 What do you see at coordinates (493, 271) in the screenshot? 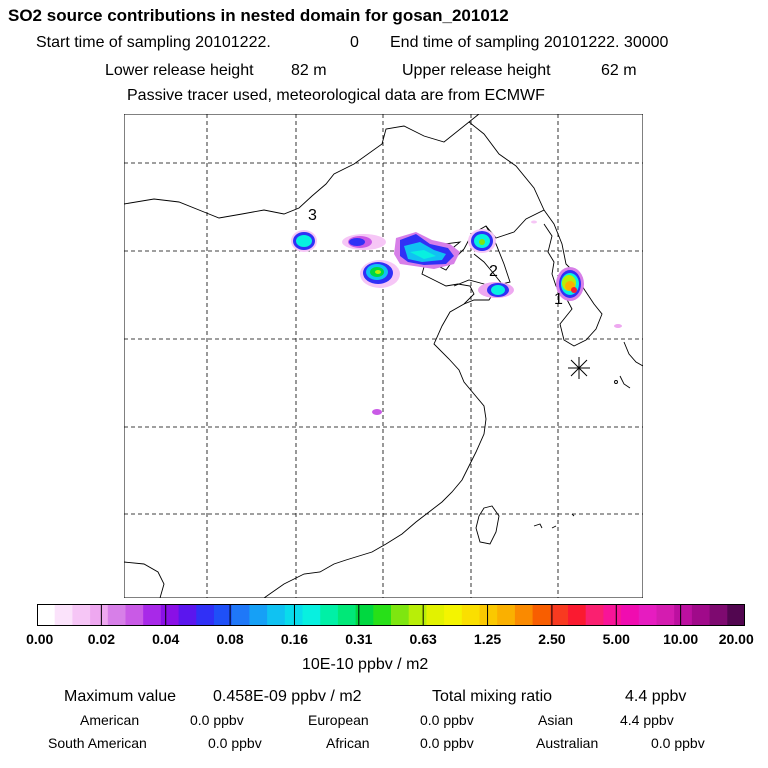
I see `source-label-2: 2` at bounding box center [493, 271].